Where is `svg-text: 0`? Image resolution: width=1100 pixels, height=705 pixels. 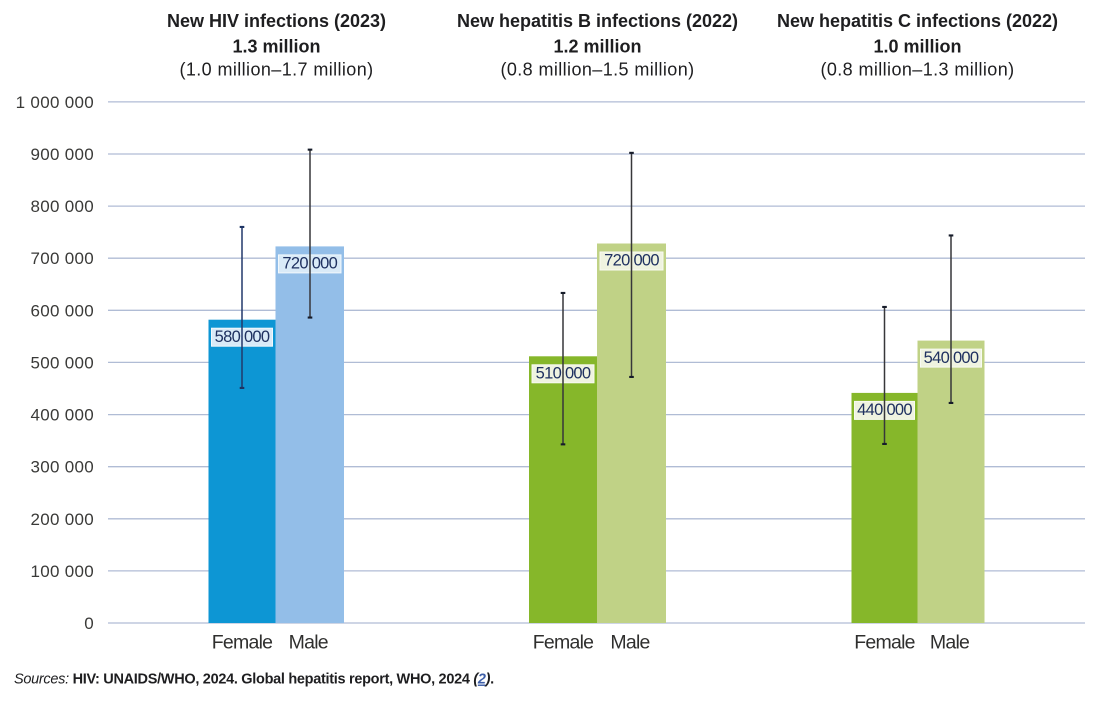
svg-text: 0 is located at coordinates (89, 623).